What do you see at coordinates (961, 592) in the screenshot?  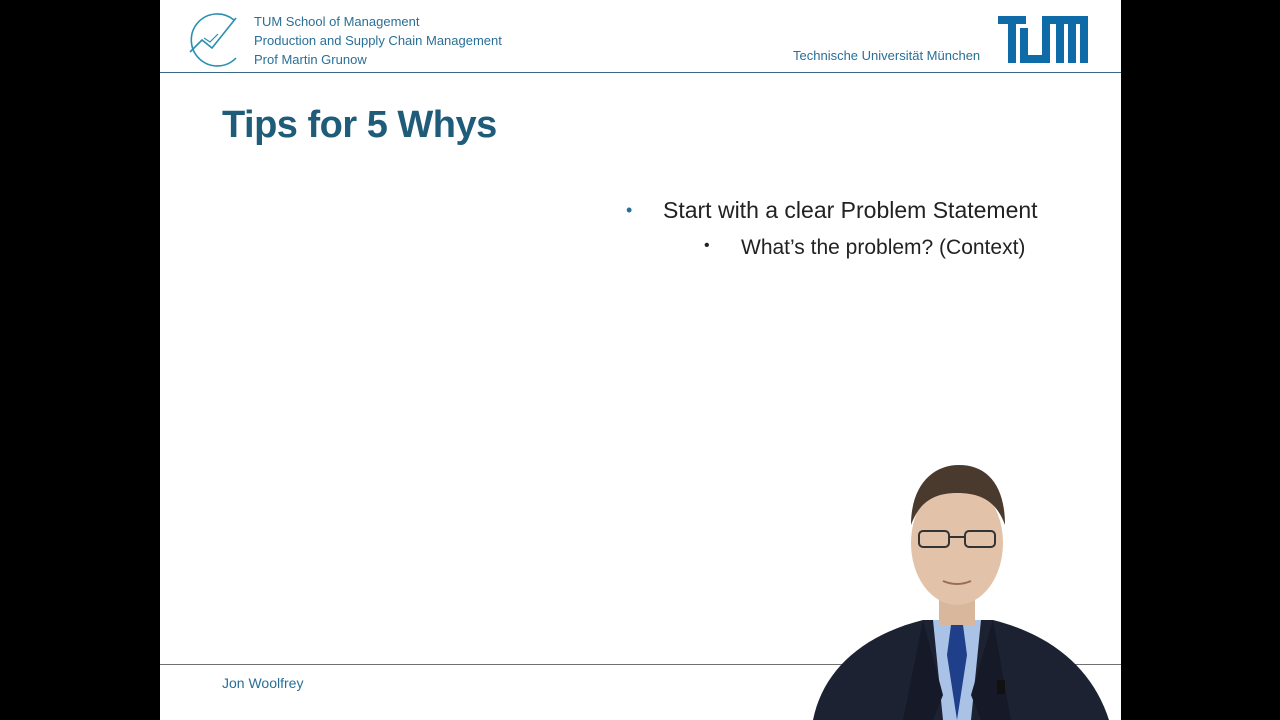 I see `presenter-webcam-overlay` at bounding box center [961, 592].